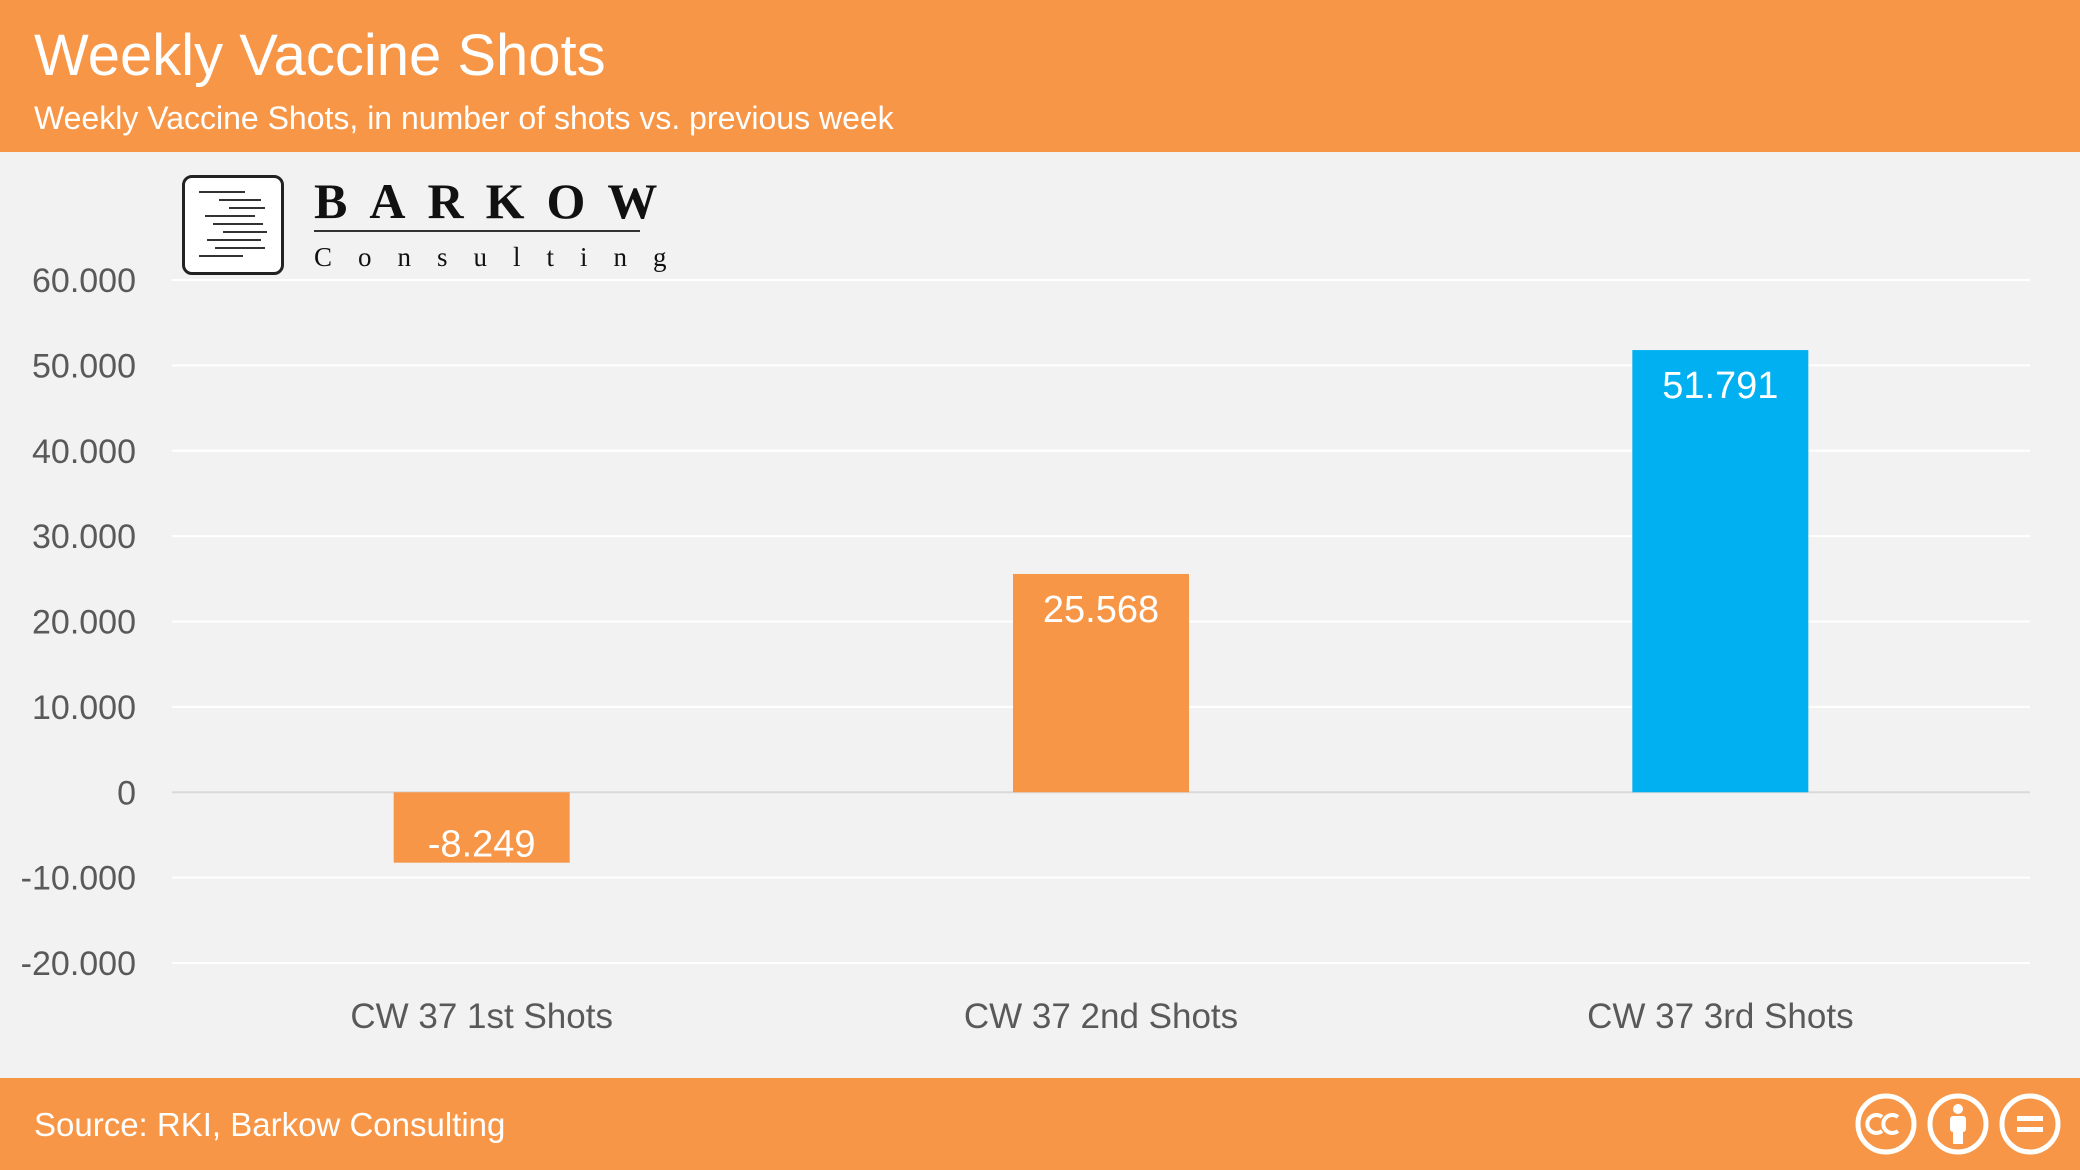  What do you see at coordinates (1101, 610) in the screenshot?
I see `data-label: 25.568` at bounding box center [1101, 610].